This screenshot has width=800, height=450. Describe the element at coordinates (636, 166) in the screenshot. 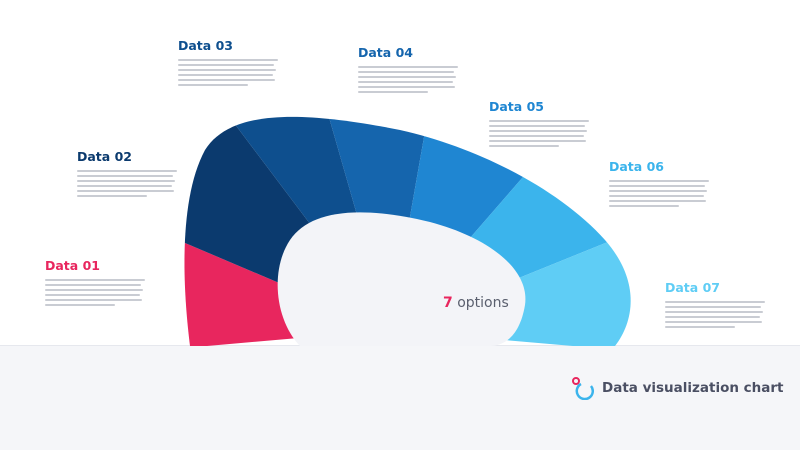

I see `label-title: Data 06` at that location.